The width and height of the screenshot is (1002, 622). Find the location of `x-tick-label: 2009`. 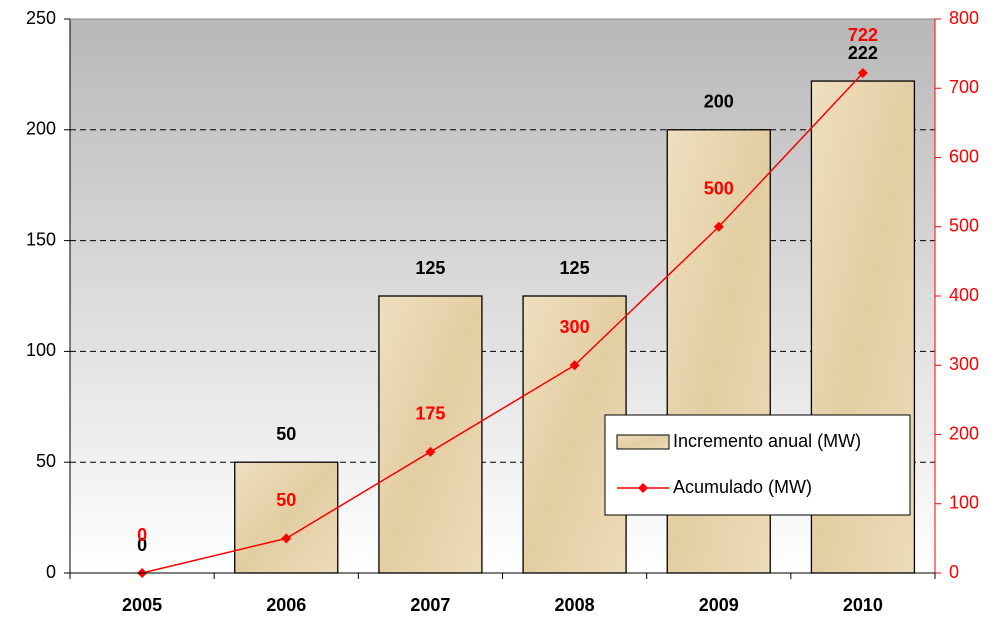

x-tick-label: 2009 is located at coordinates (719, 605).